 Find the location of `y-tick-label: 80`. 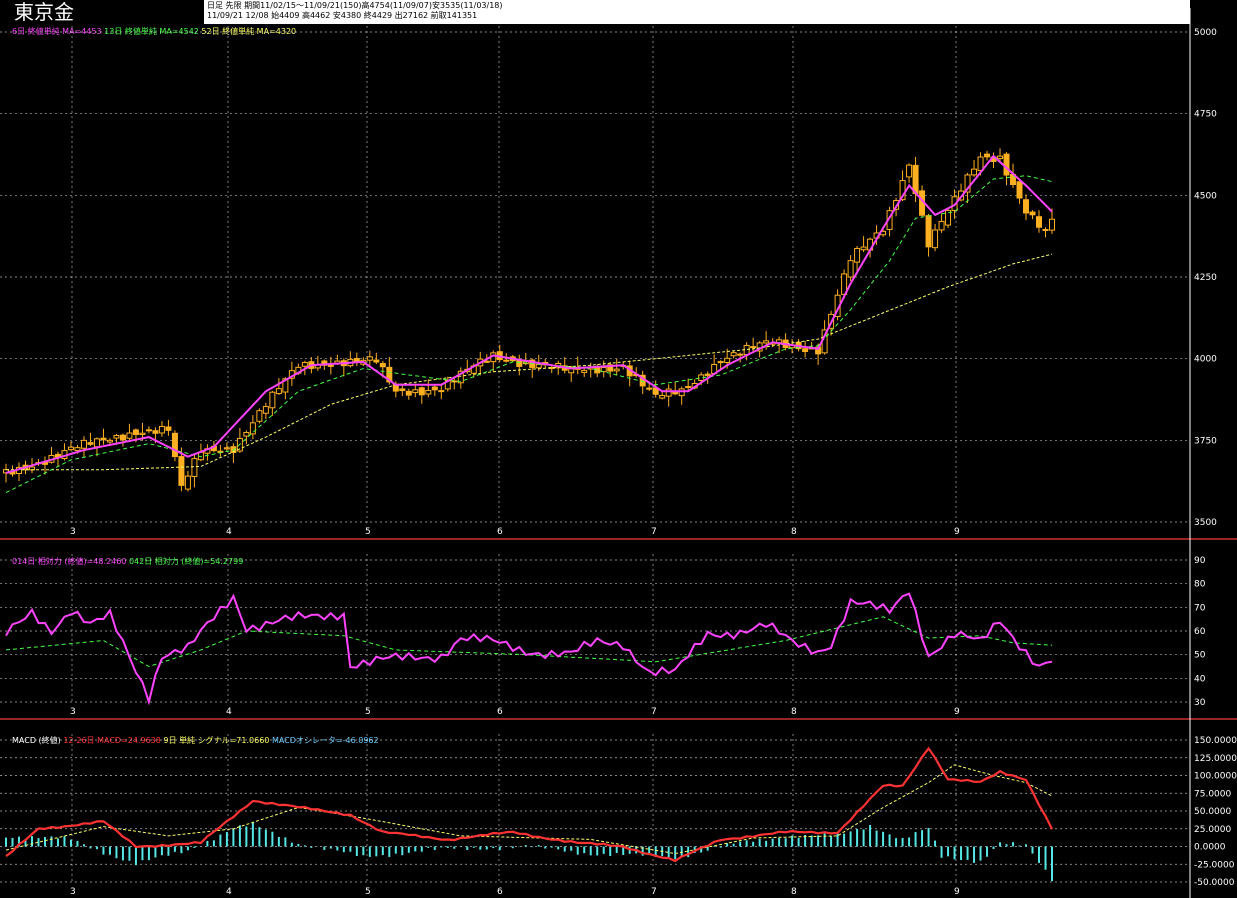

y-tick-label: 80 is located at coordinates (1200, 585).